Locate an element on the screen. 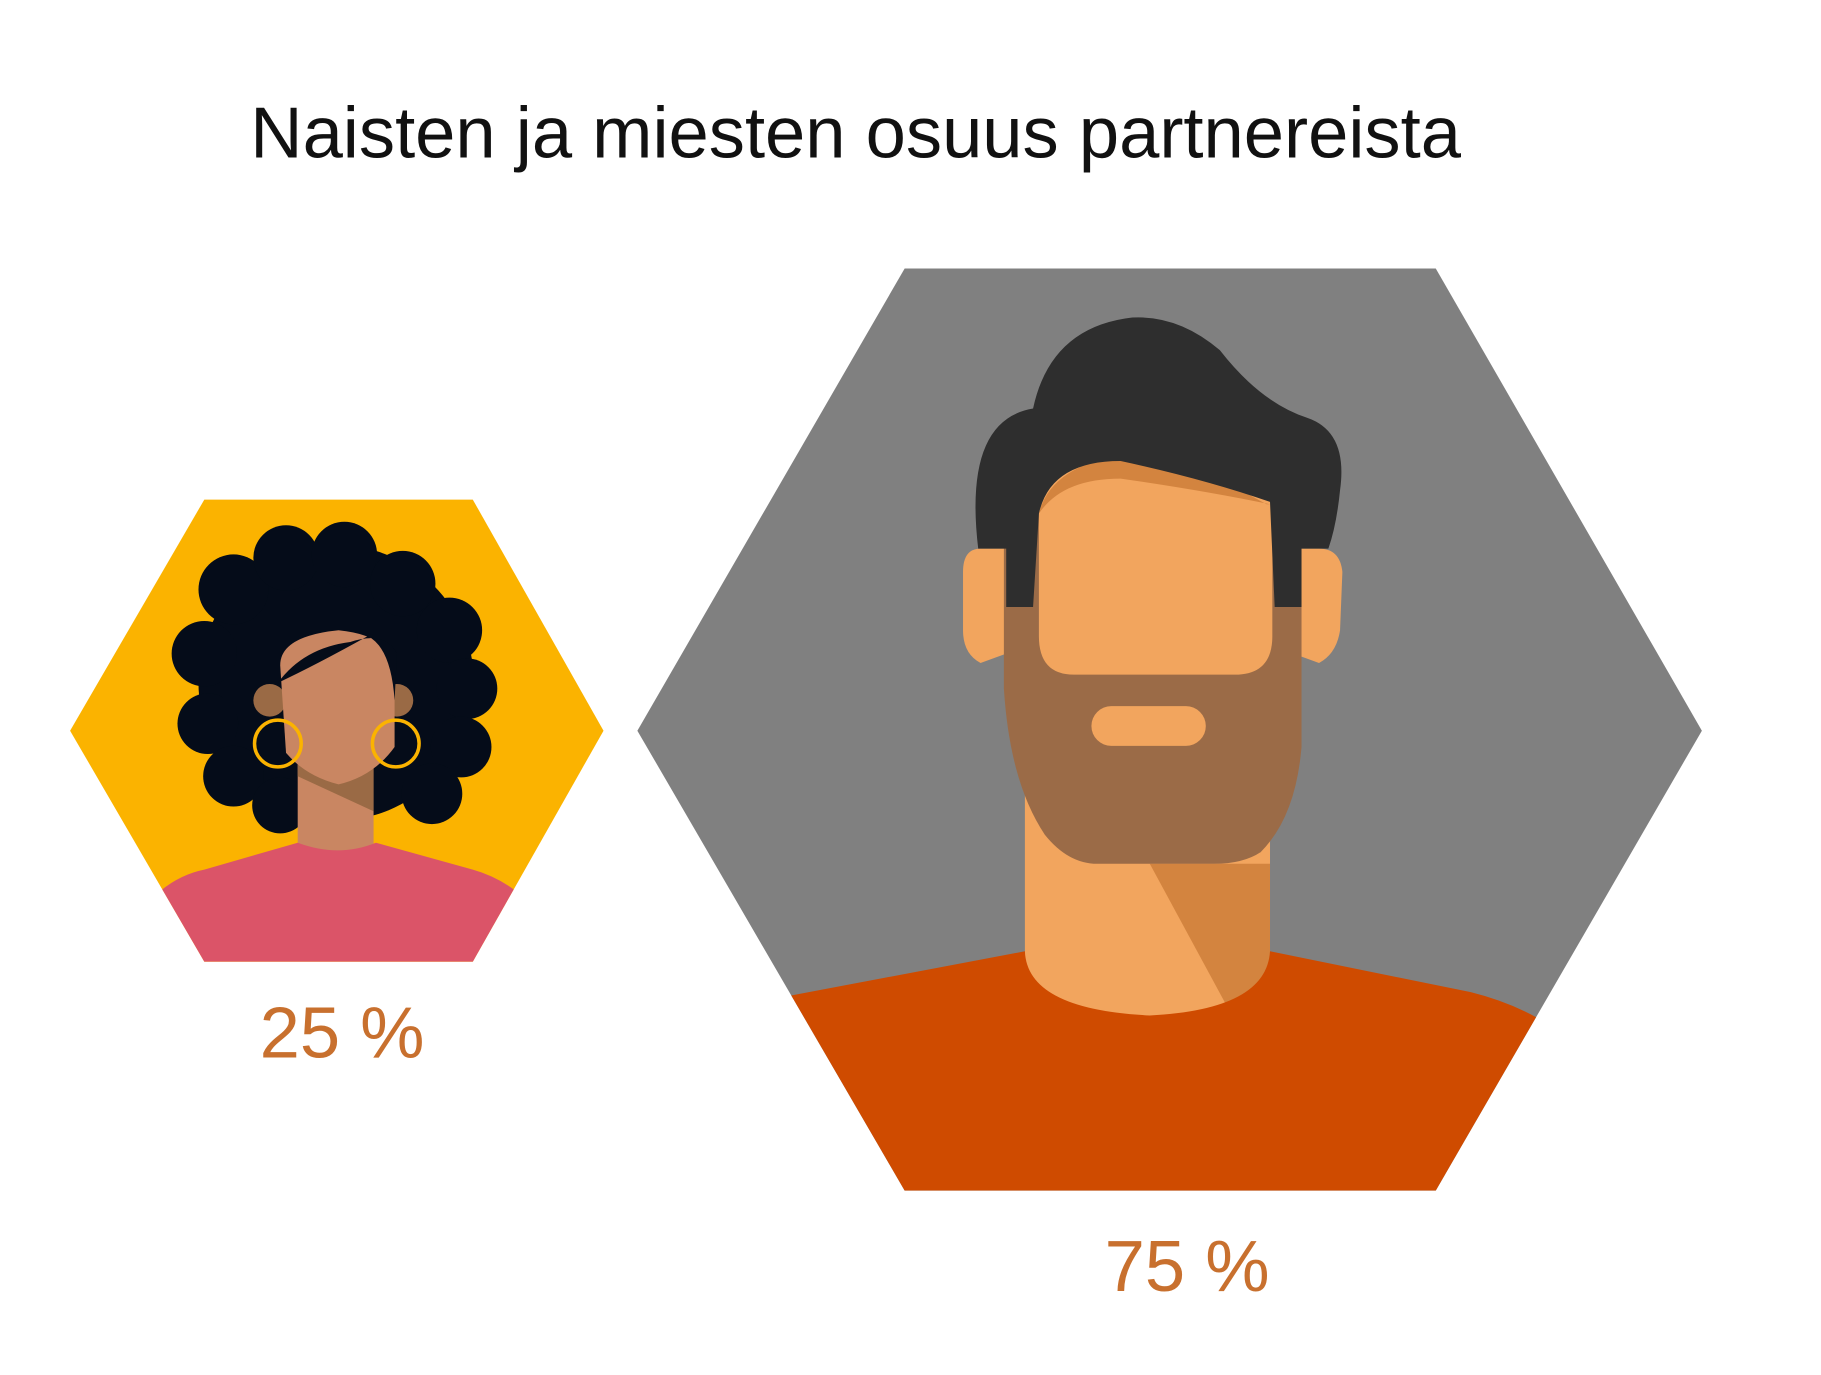 The width and height of the screenshot is (1821, 1375). percent-label: 75 % is located at coordinates (1187, 1266).